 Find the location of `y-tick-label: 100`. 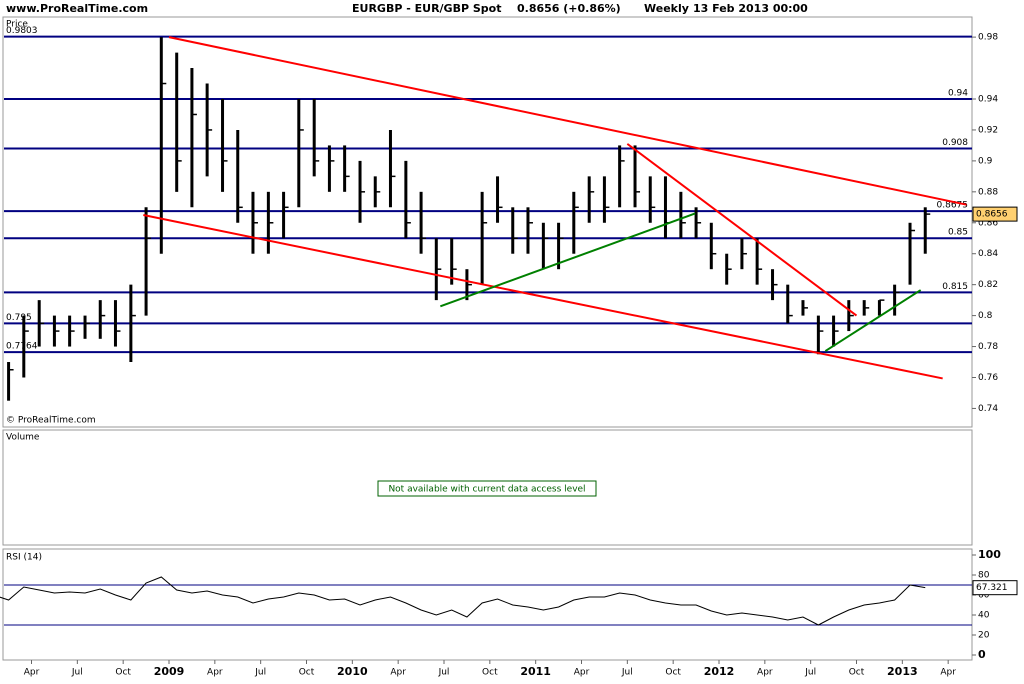

y-tick-label: 100 is located at coordinates (989, 554).